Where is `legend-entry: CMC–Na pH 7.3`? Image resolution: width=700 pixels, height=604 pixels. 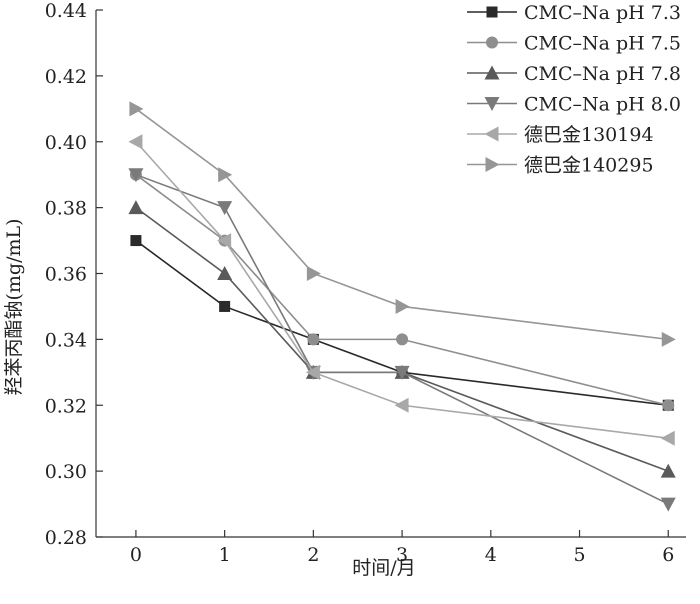 legend-entry: CMC–Na pH 7.3 is located at coordinates (574, 13).